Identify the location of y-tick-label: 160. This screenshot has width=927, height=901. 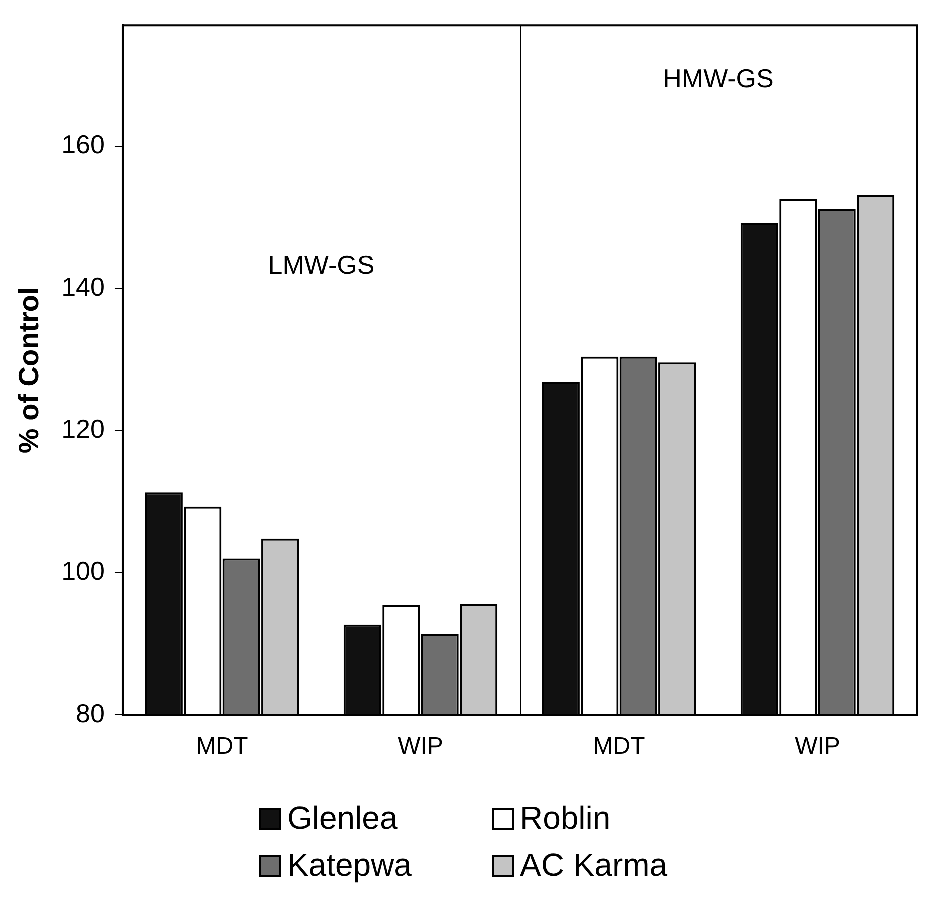
(83, 145).